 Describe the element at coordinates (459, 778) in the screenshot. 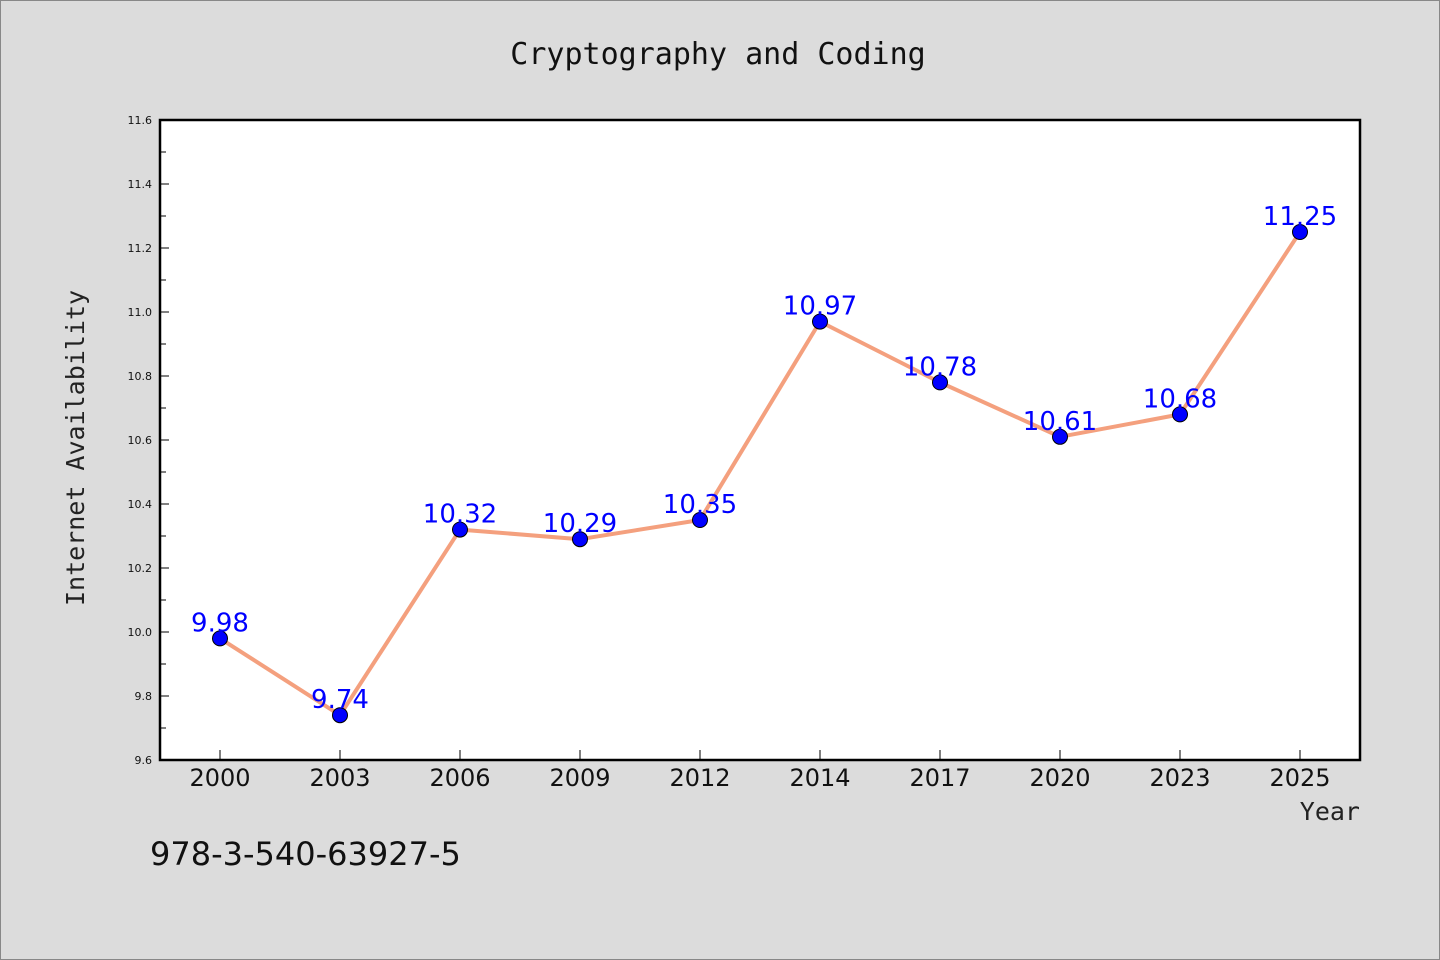

I see `x-tick-label: 2006` at that location.